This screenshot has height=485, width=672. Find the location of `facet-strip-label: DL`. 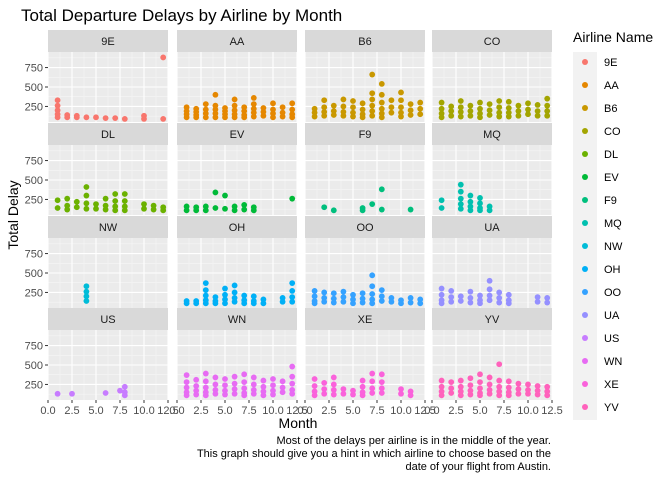

facet-strip-label: DL is located at coordinates (108, 135).